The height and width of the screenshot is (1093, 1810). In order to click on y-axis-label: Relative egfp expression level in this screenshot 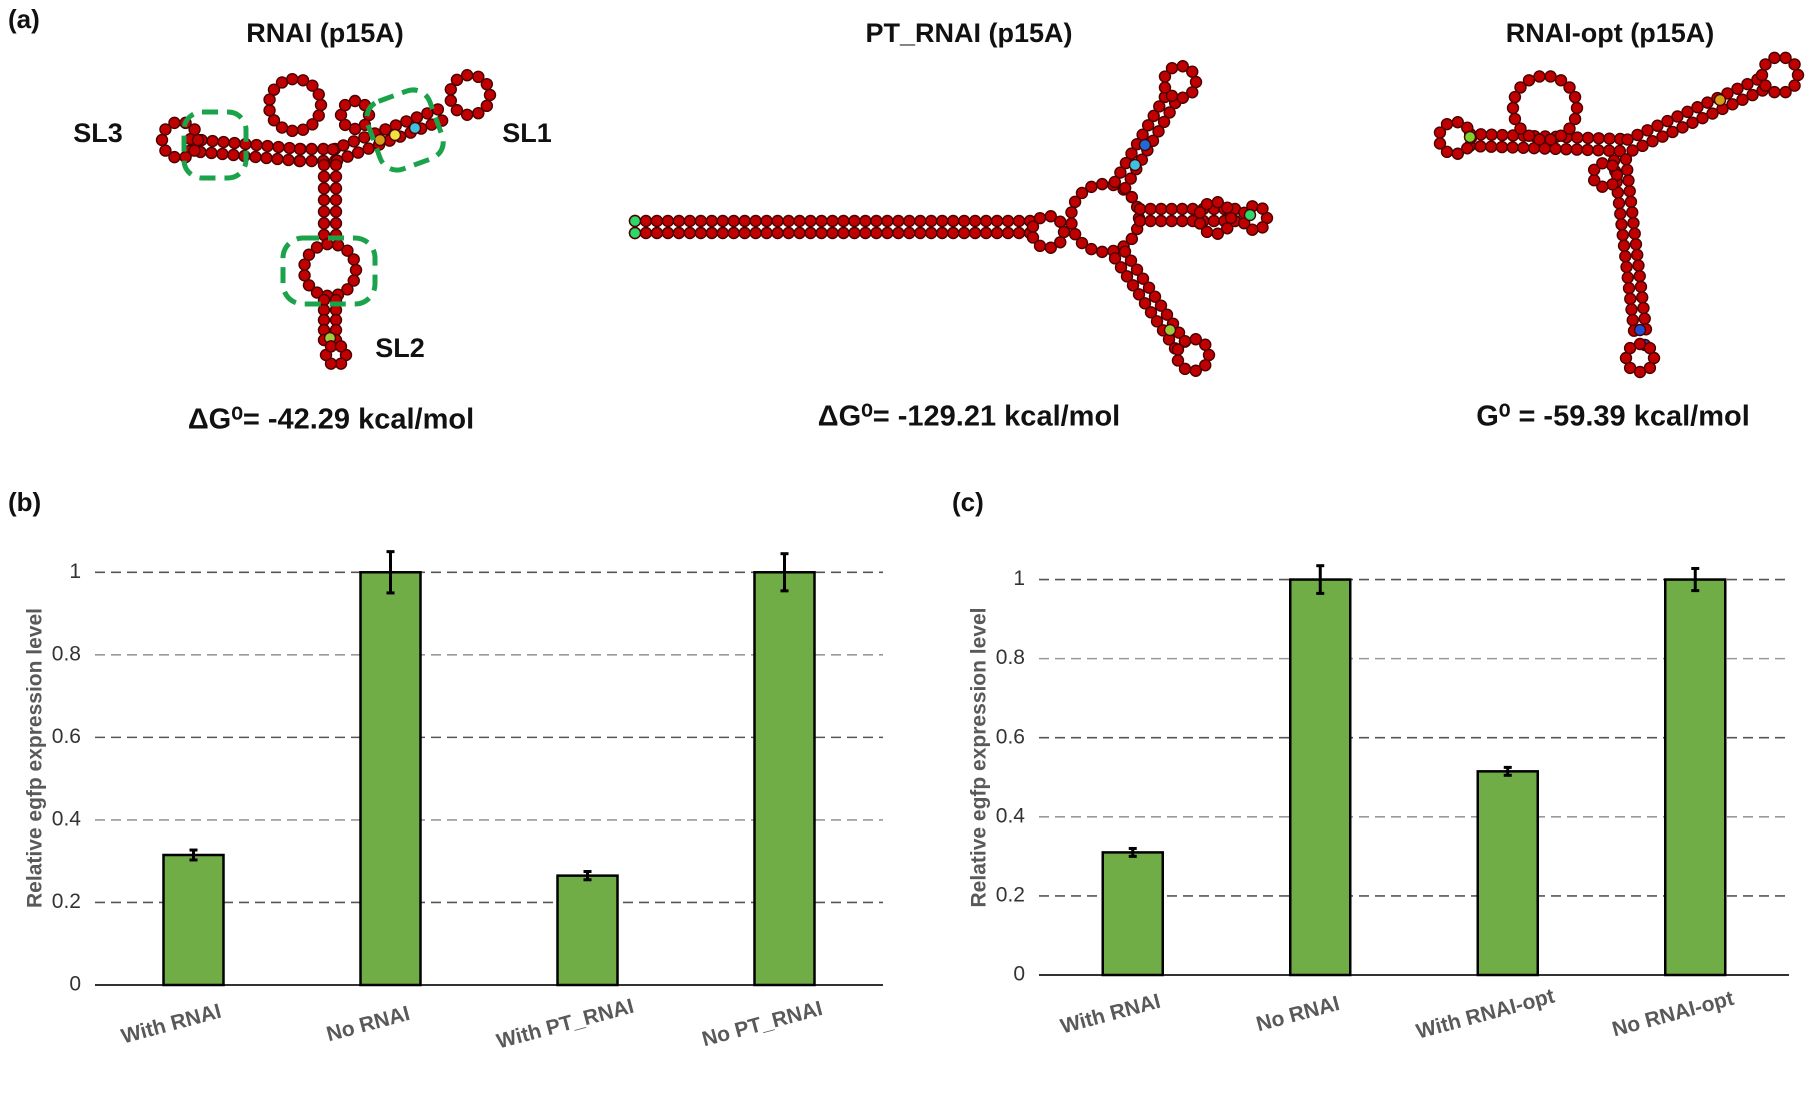, I will do `click(979, 758)`.